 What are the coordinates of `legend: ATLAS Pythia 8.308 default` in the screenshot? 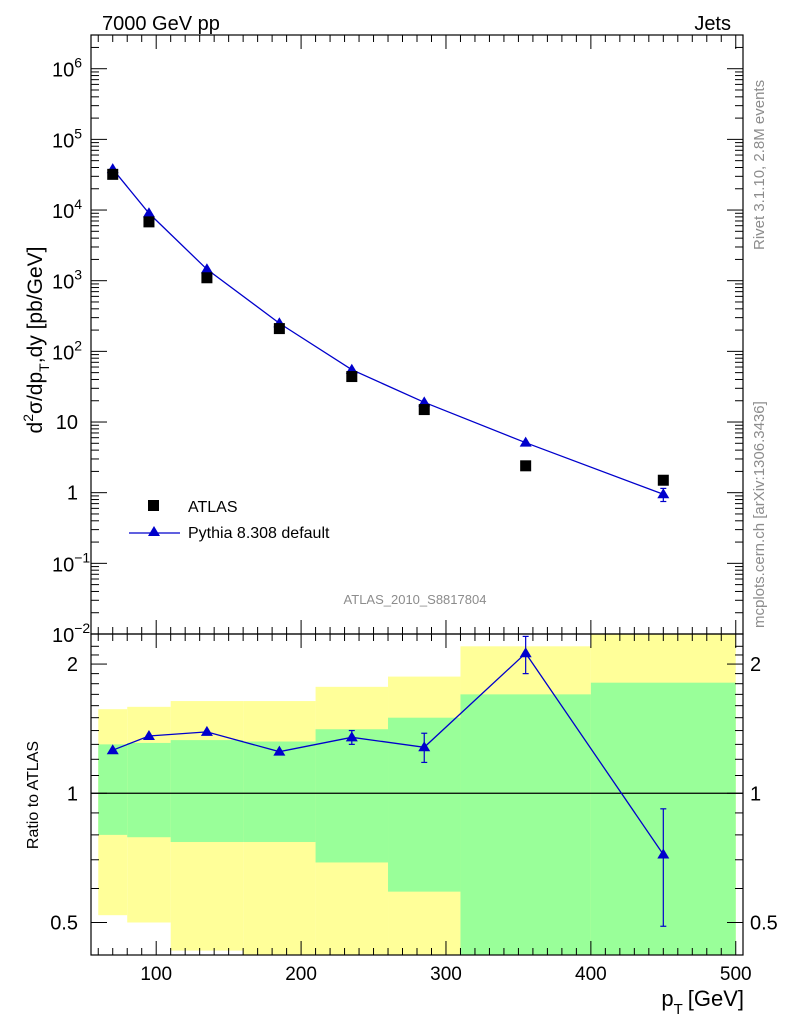 It's located at (229, 520).